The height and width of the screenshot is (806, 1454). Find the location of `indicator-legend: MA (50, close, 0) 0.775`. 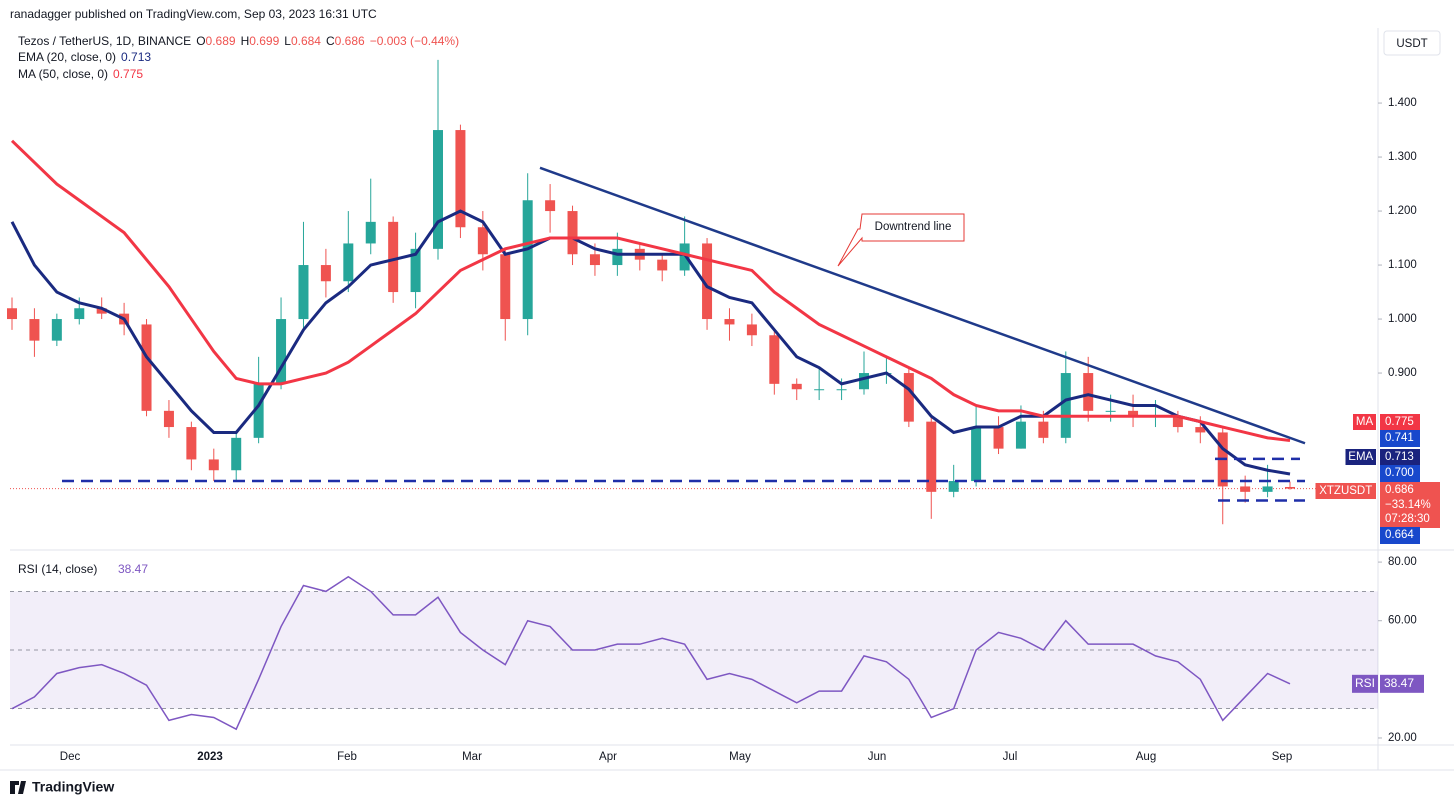

indicator-legend: MA (50, close, 0) 0.775 is located at coordinates (80, 74).